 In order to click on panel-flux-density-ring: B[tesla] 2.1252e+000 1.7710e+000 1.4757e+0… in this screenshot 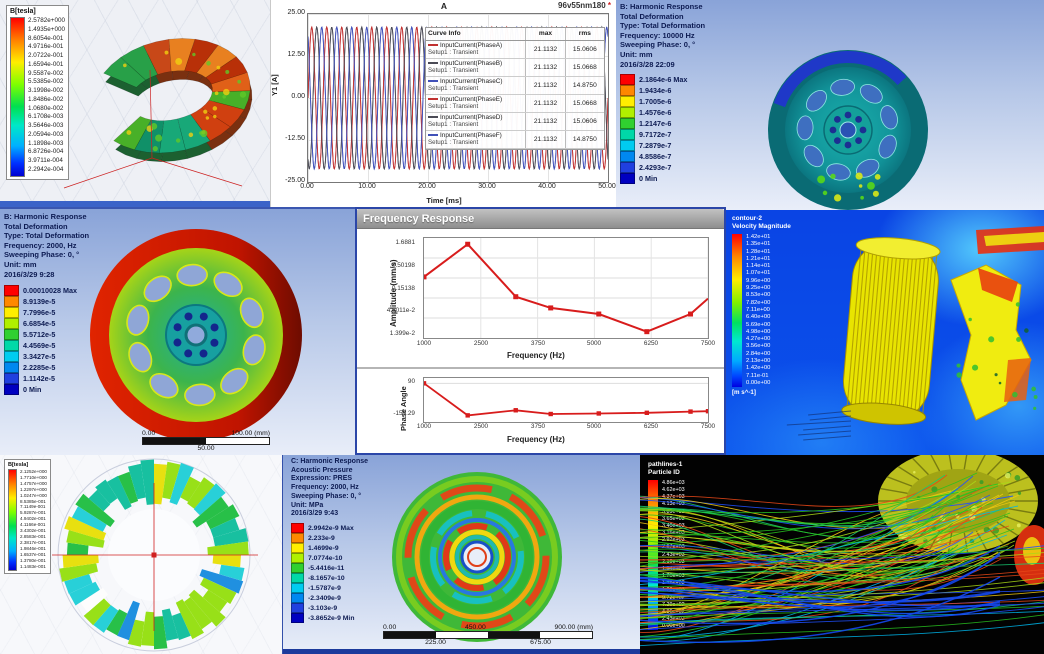, I will do `click(141, 554)`.